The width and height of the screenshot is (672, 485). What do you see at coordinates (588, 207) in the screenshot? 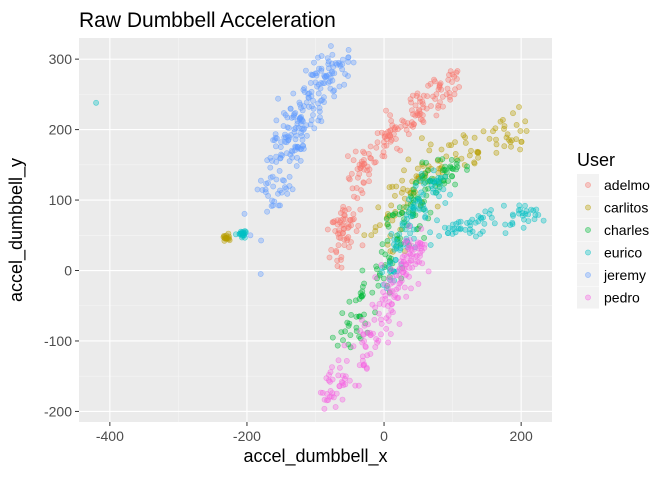
I see `legend-swatch-carlitos` at bounding box center [588, 207].